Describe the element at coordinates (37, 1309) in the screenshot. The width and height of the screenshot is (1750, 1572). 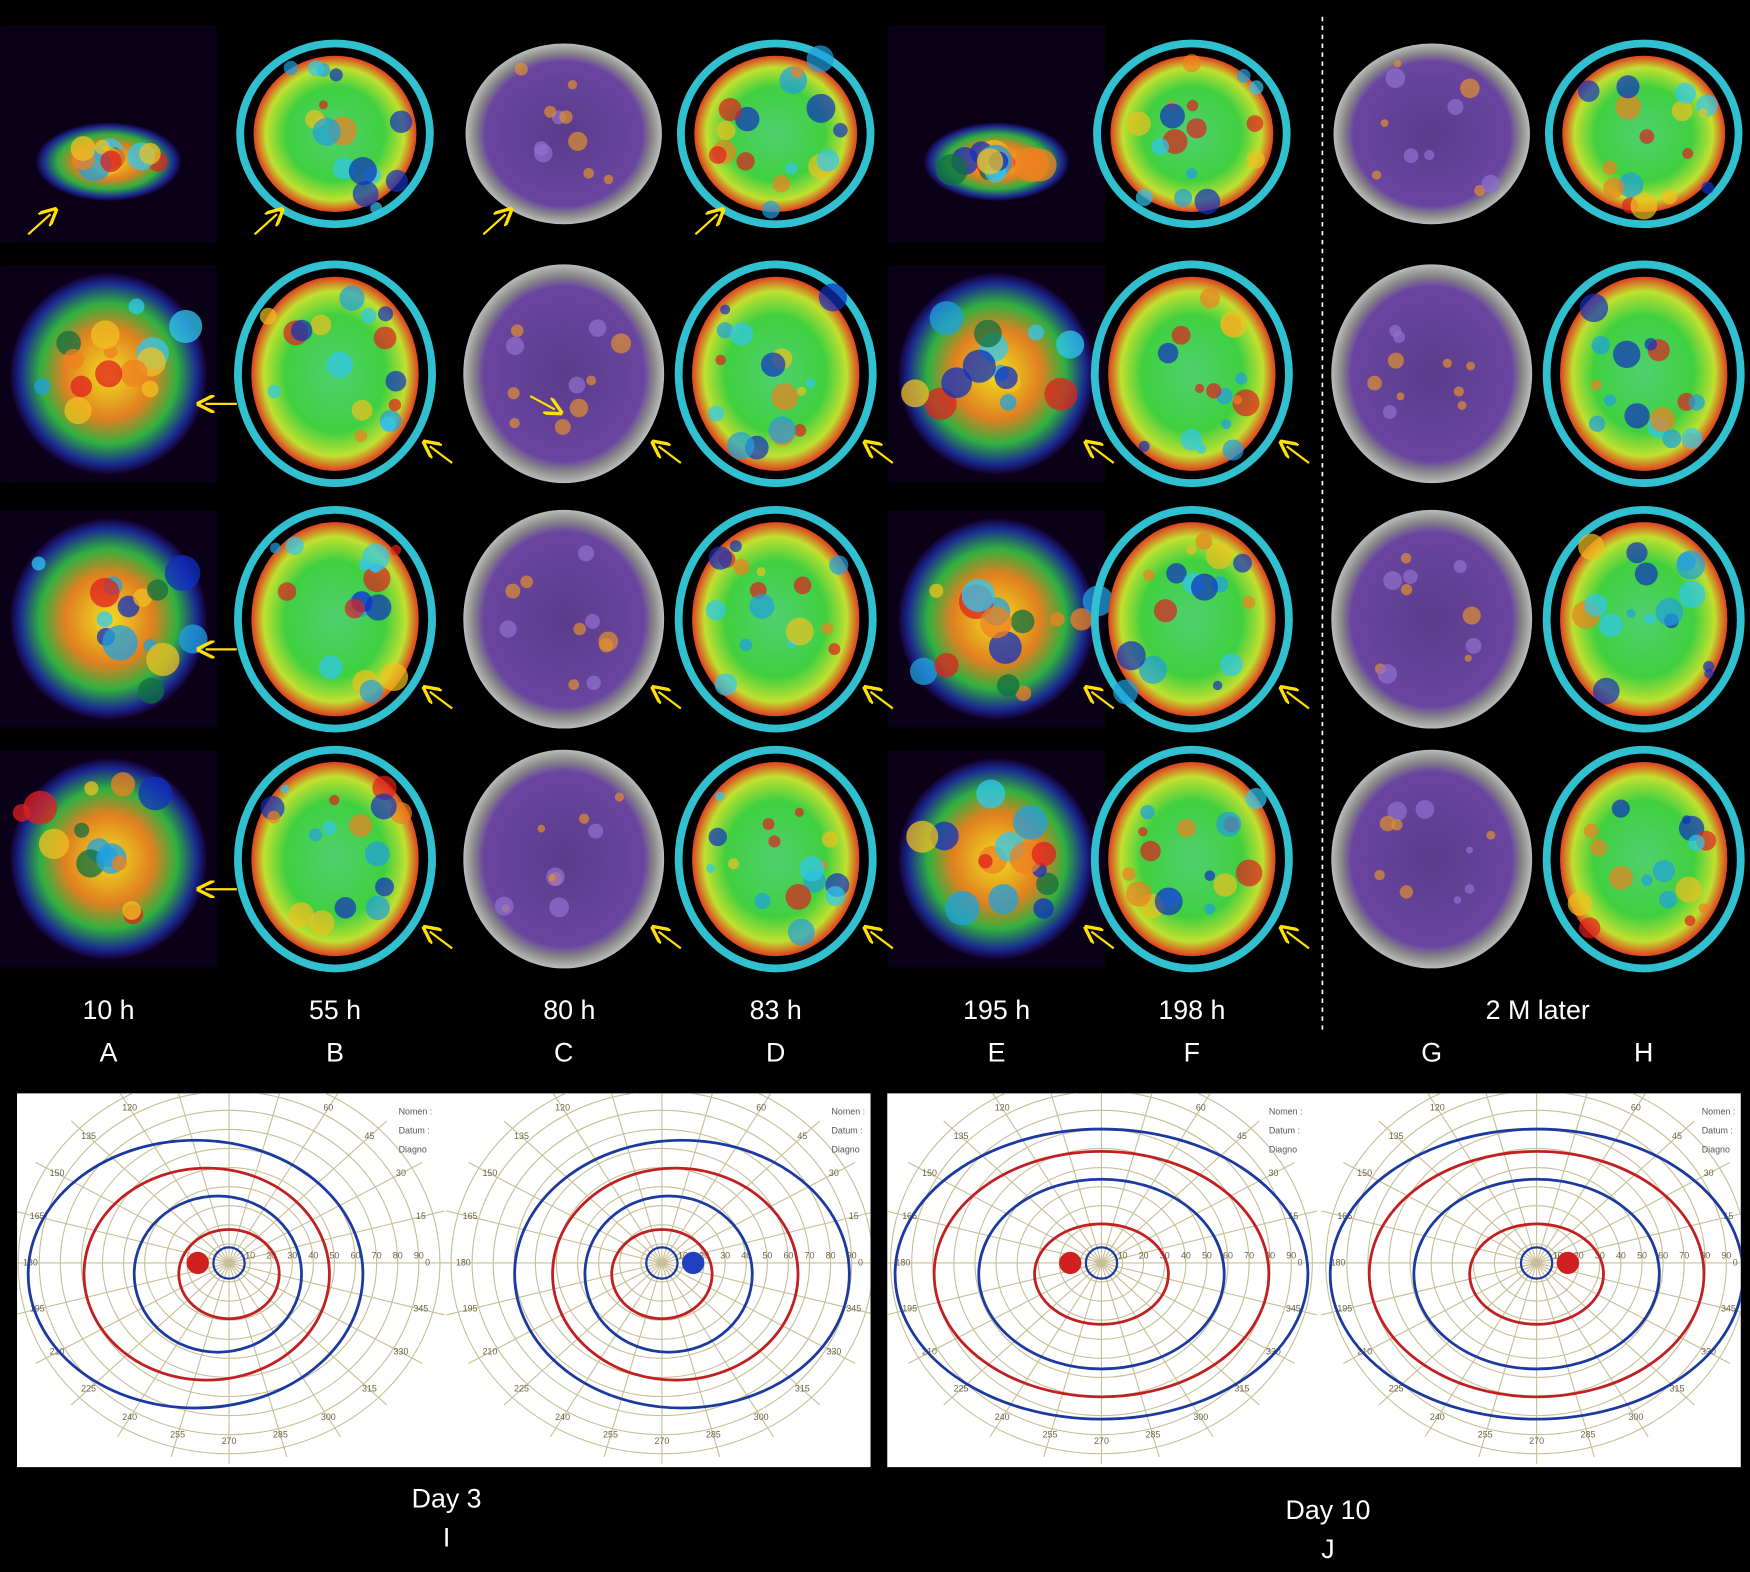
I see `meridian-label: 195` at that location.